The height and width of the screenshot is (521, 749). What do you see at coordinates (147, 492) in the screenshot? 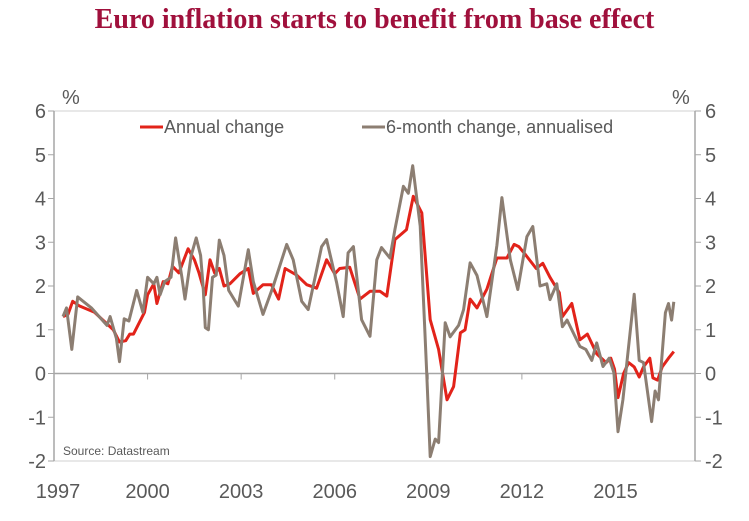
I see `x-tick-label: 2000` at bounding box center [147, 492].